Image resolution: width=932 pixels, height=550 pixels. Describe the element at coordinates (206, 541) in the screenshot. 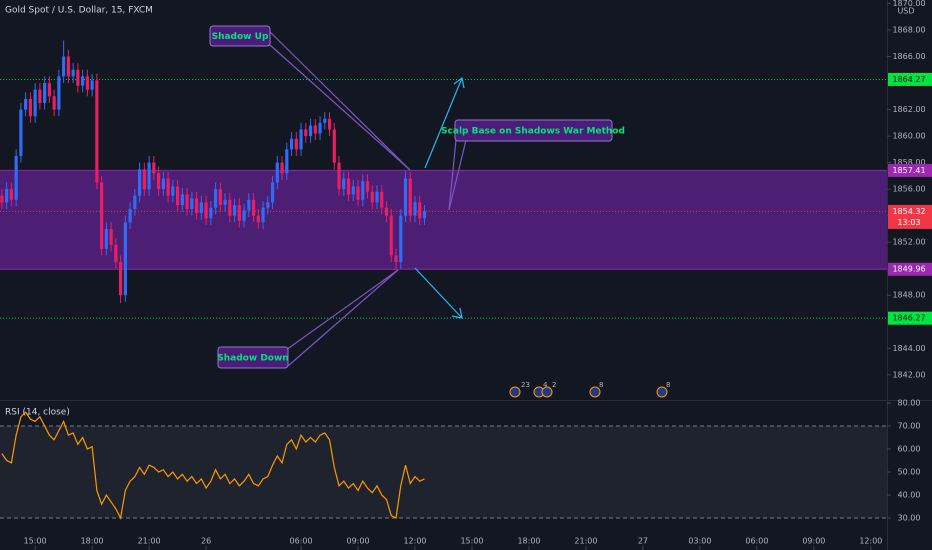

I see `x-tick-label: 26` at that location.